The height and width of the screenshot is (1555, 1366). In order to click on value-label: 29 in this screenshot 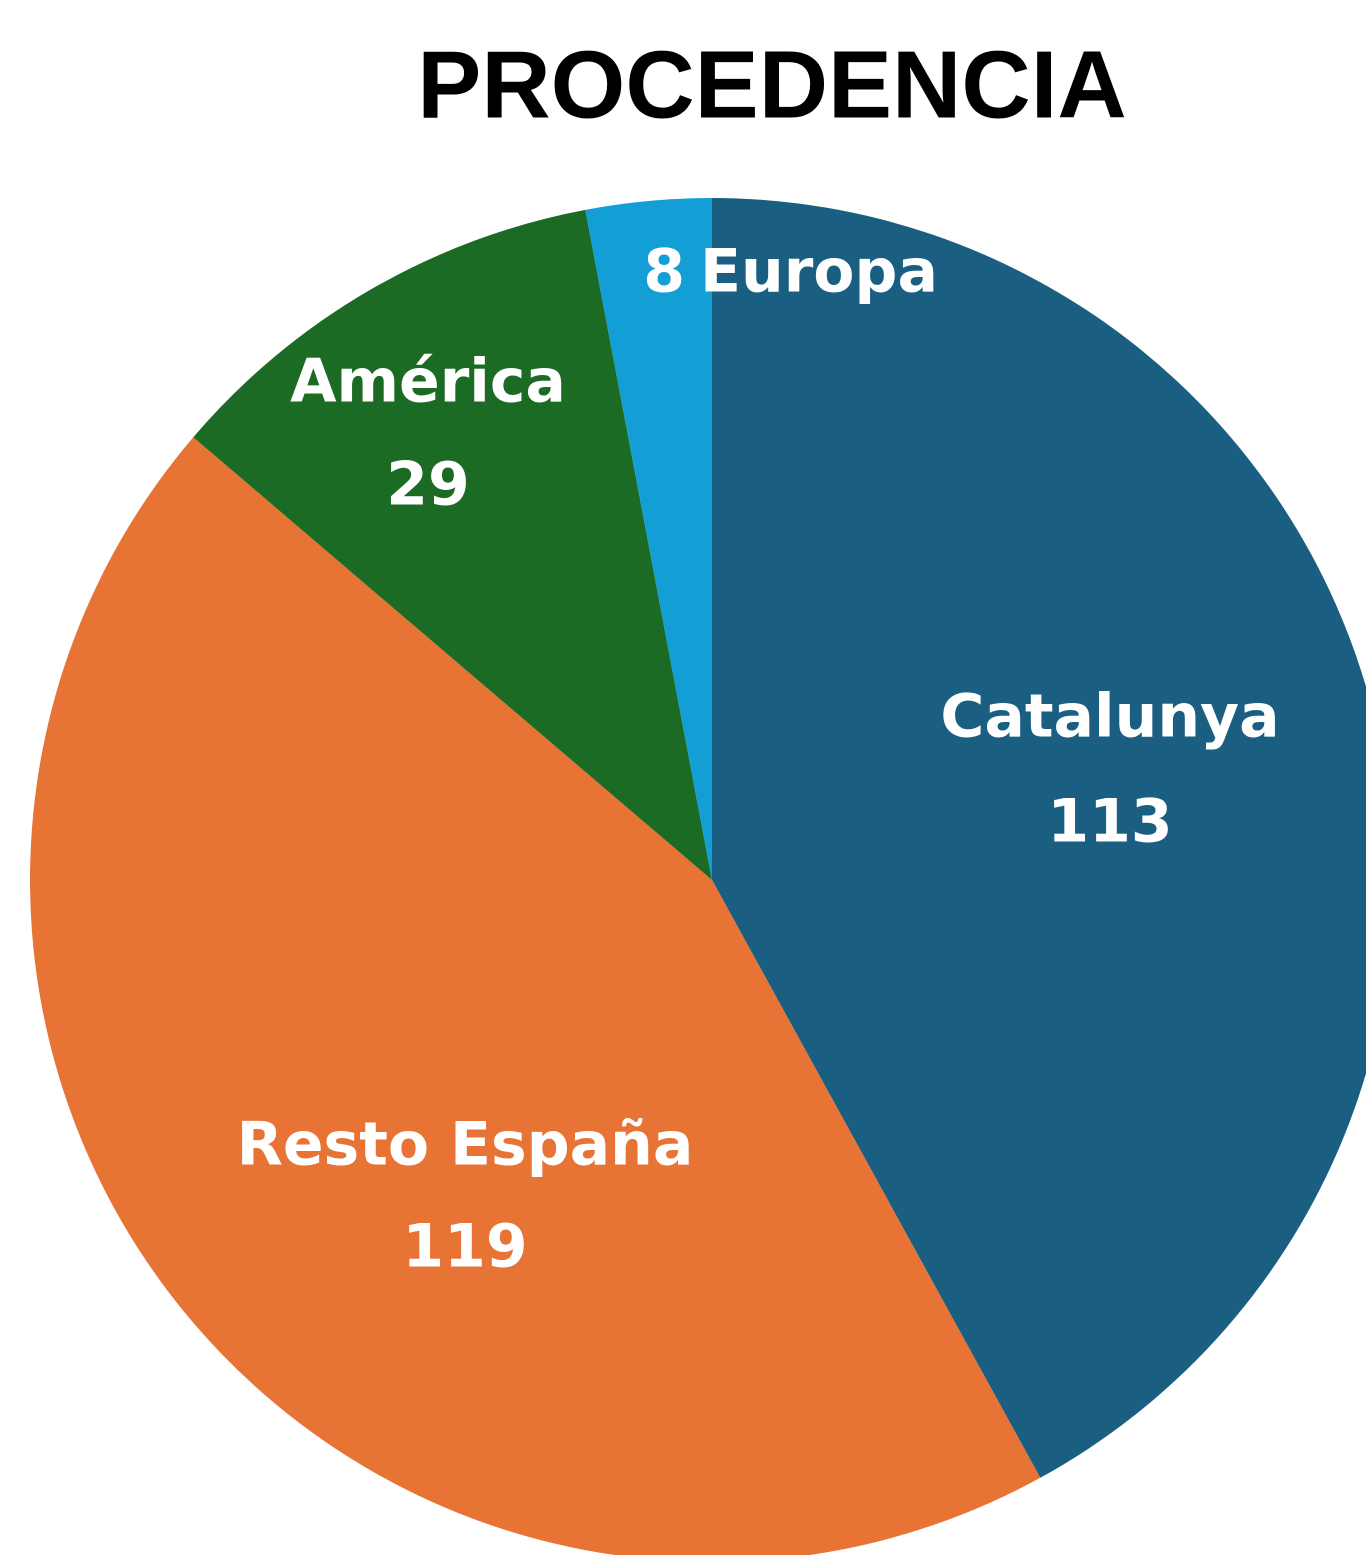, I will do `click(428, 485)`.